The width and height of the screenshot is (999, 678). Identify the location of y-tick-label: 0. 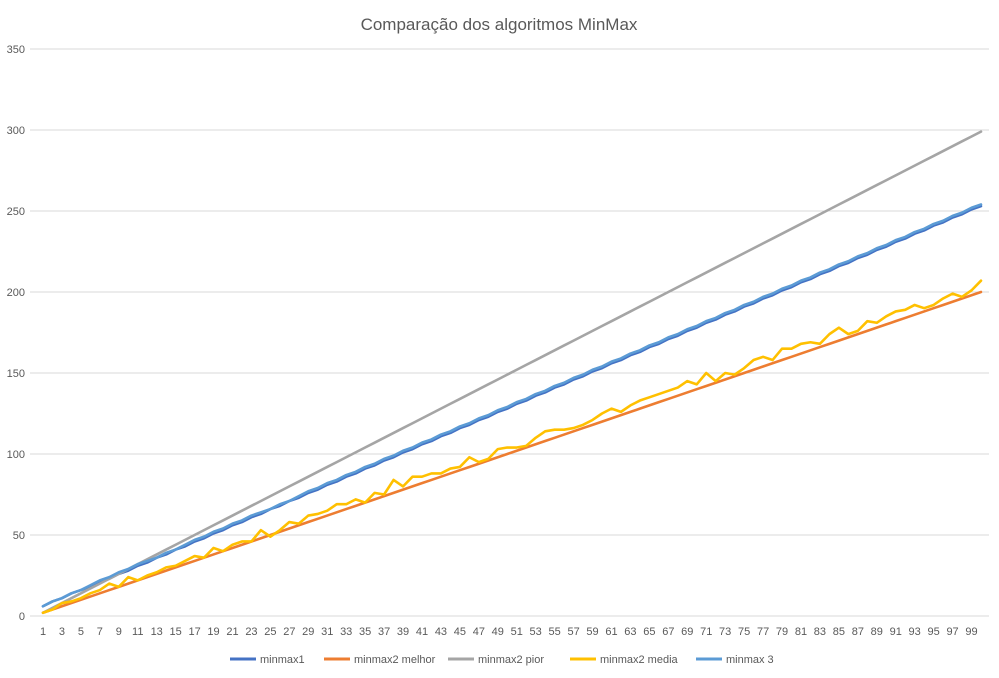
(22, 617).